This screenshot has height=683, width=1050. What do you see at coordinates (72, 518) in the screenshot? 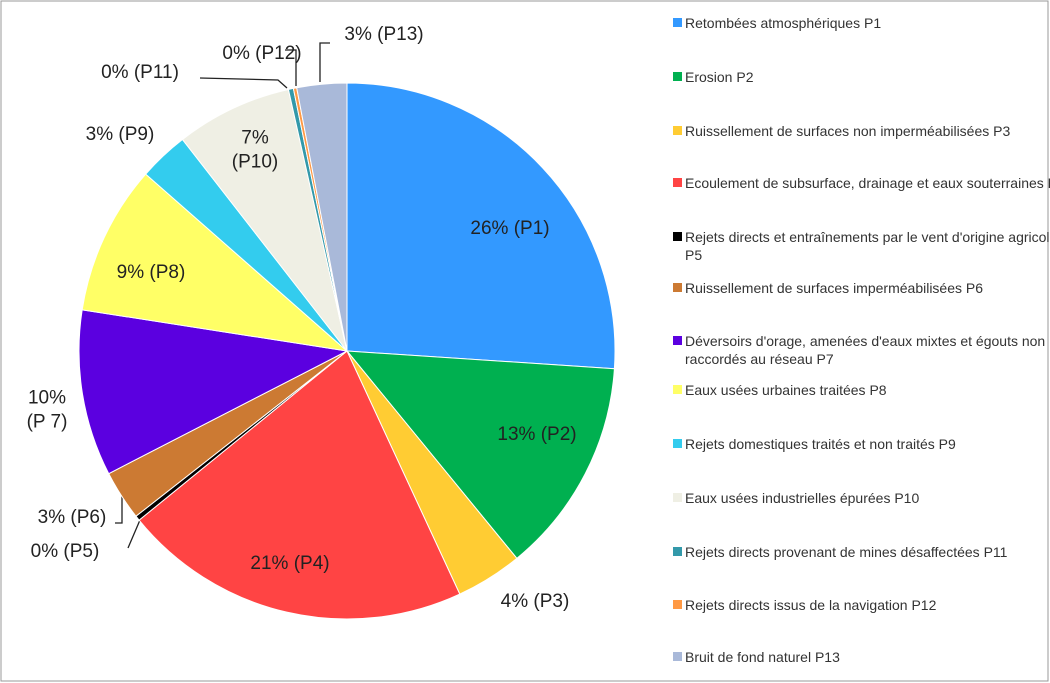
I see `data-label: 3% (P6)` at bounding box center [72, 518].